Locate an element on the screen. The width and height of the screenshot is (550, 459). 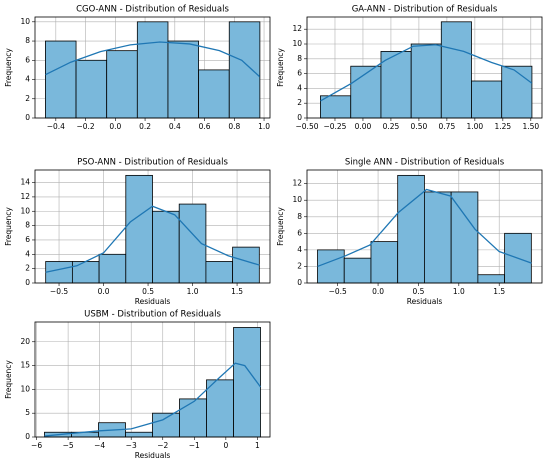
y-tick-label: 5 is located at coordinates (27, 412).